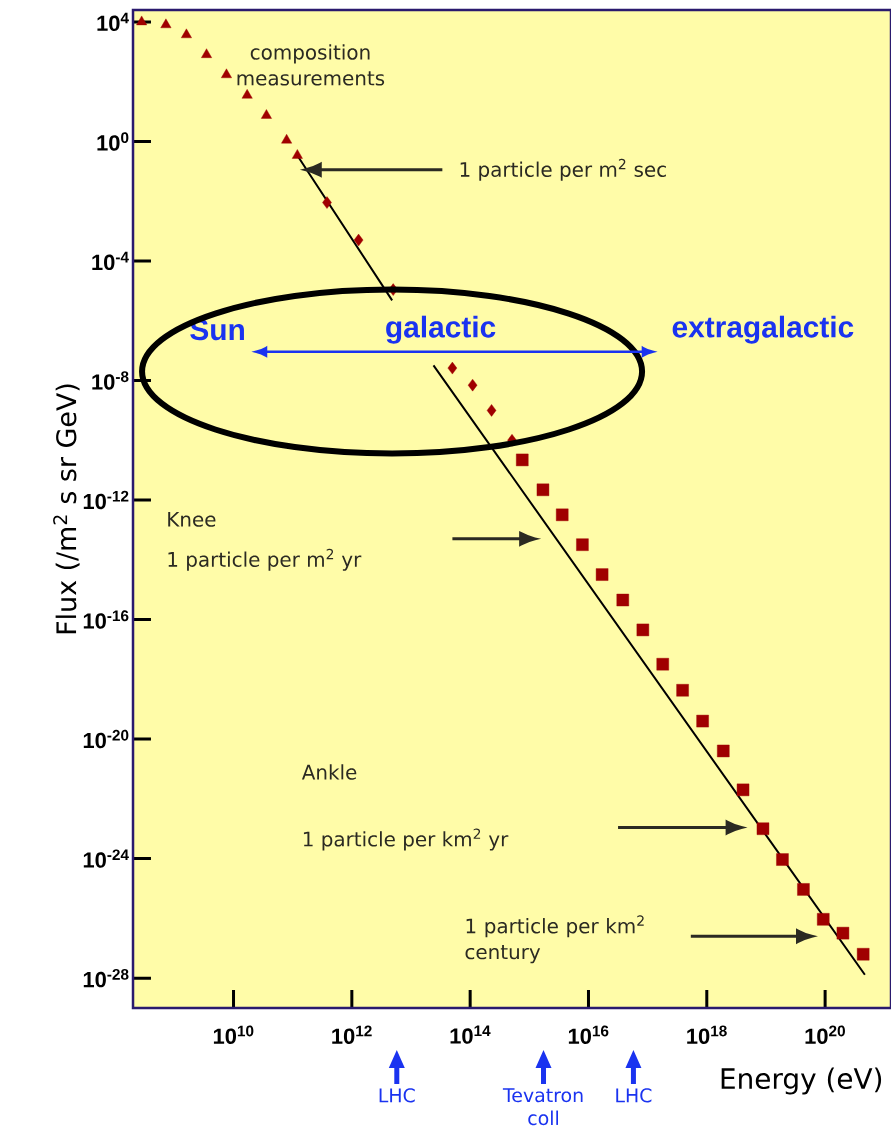 This screenshot has width=891, height=1135. I want to click on text: Tevatron coll, so click(542, 1107).